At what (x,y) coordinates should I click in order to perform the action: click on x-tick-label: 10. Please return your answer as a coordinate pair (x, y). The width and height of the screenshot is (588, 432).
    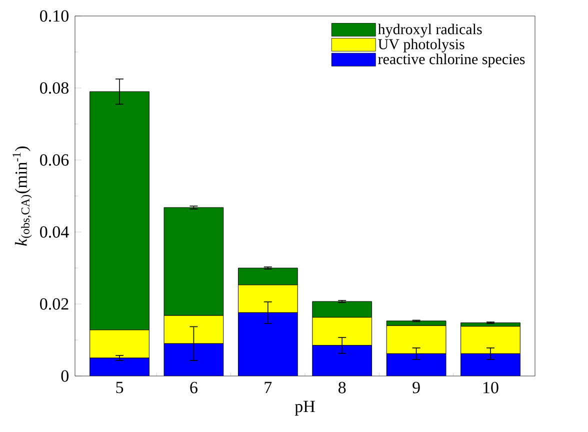
    Looking at the image, I should click on (490, 388).